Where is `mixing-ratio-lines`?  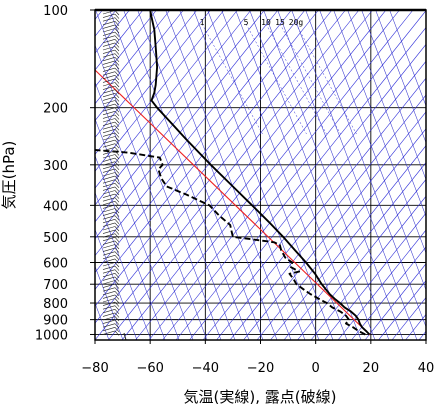
mixing-ratio-lines is located at coordinates (279, 79).